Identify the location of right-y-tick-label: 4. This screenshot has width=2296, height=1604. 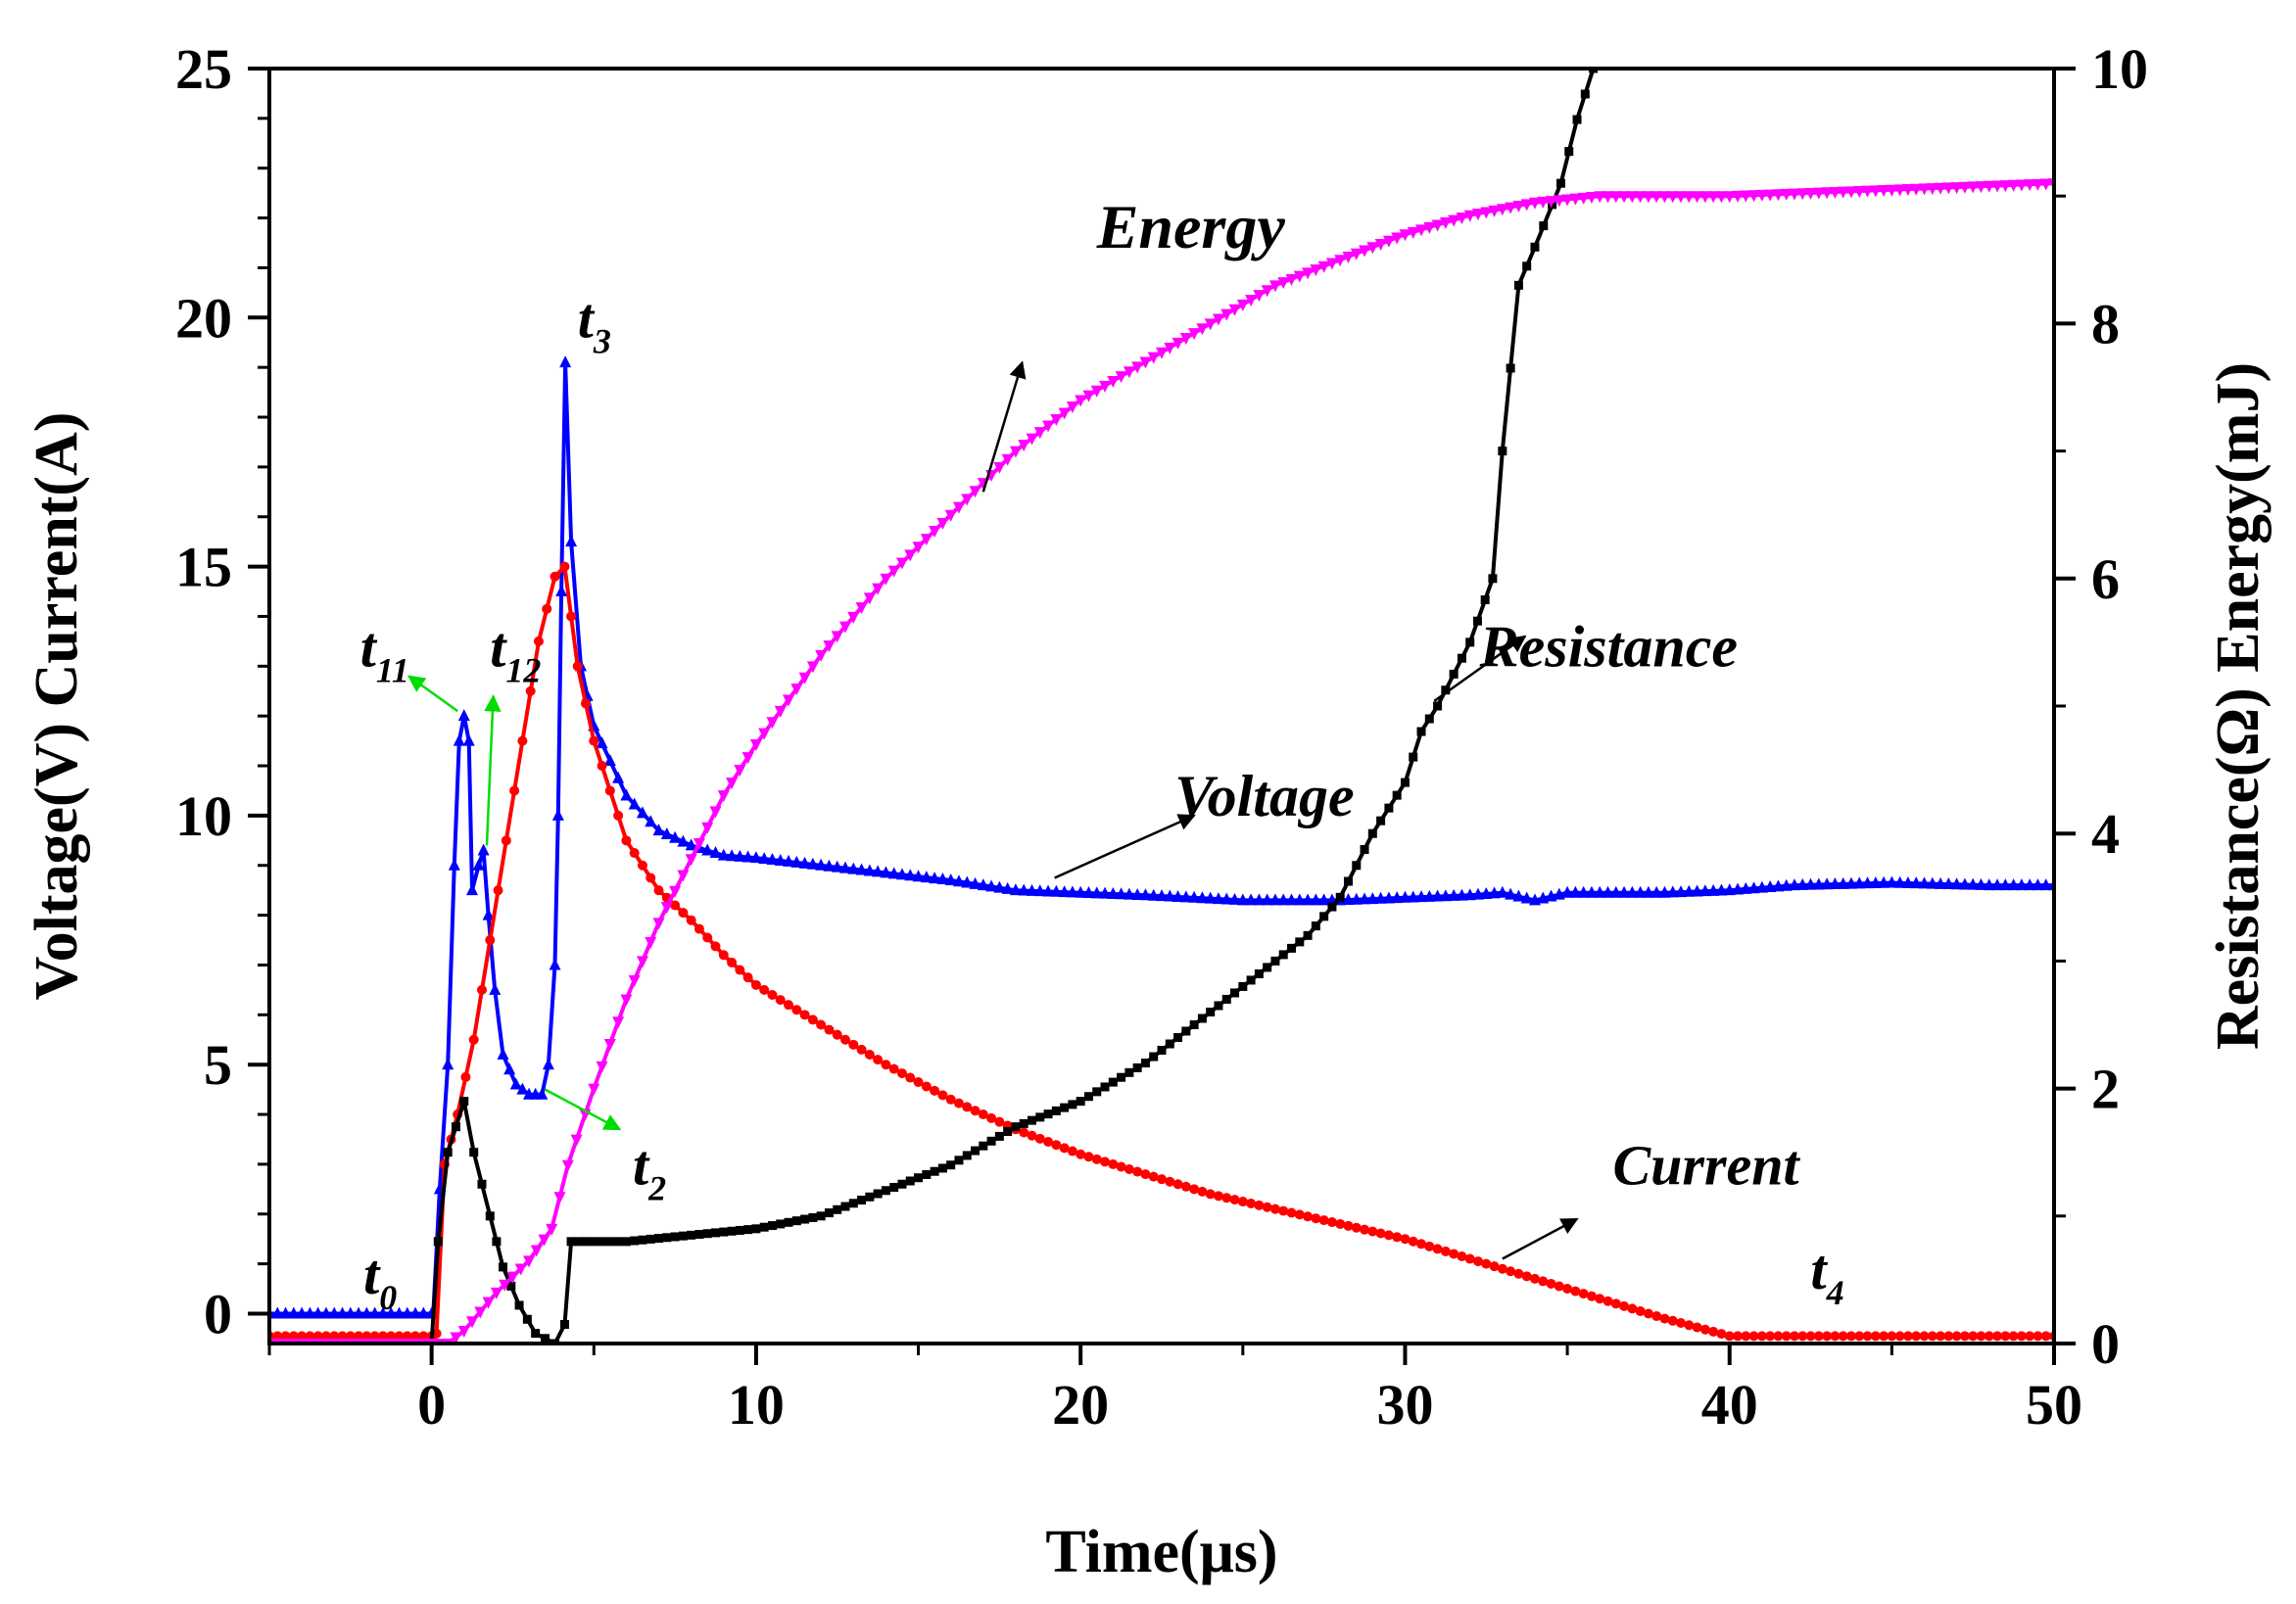
(2106, 834).